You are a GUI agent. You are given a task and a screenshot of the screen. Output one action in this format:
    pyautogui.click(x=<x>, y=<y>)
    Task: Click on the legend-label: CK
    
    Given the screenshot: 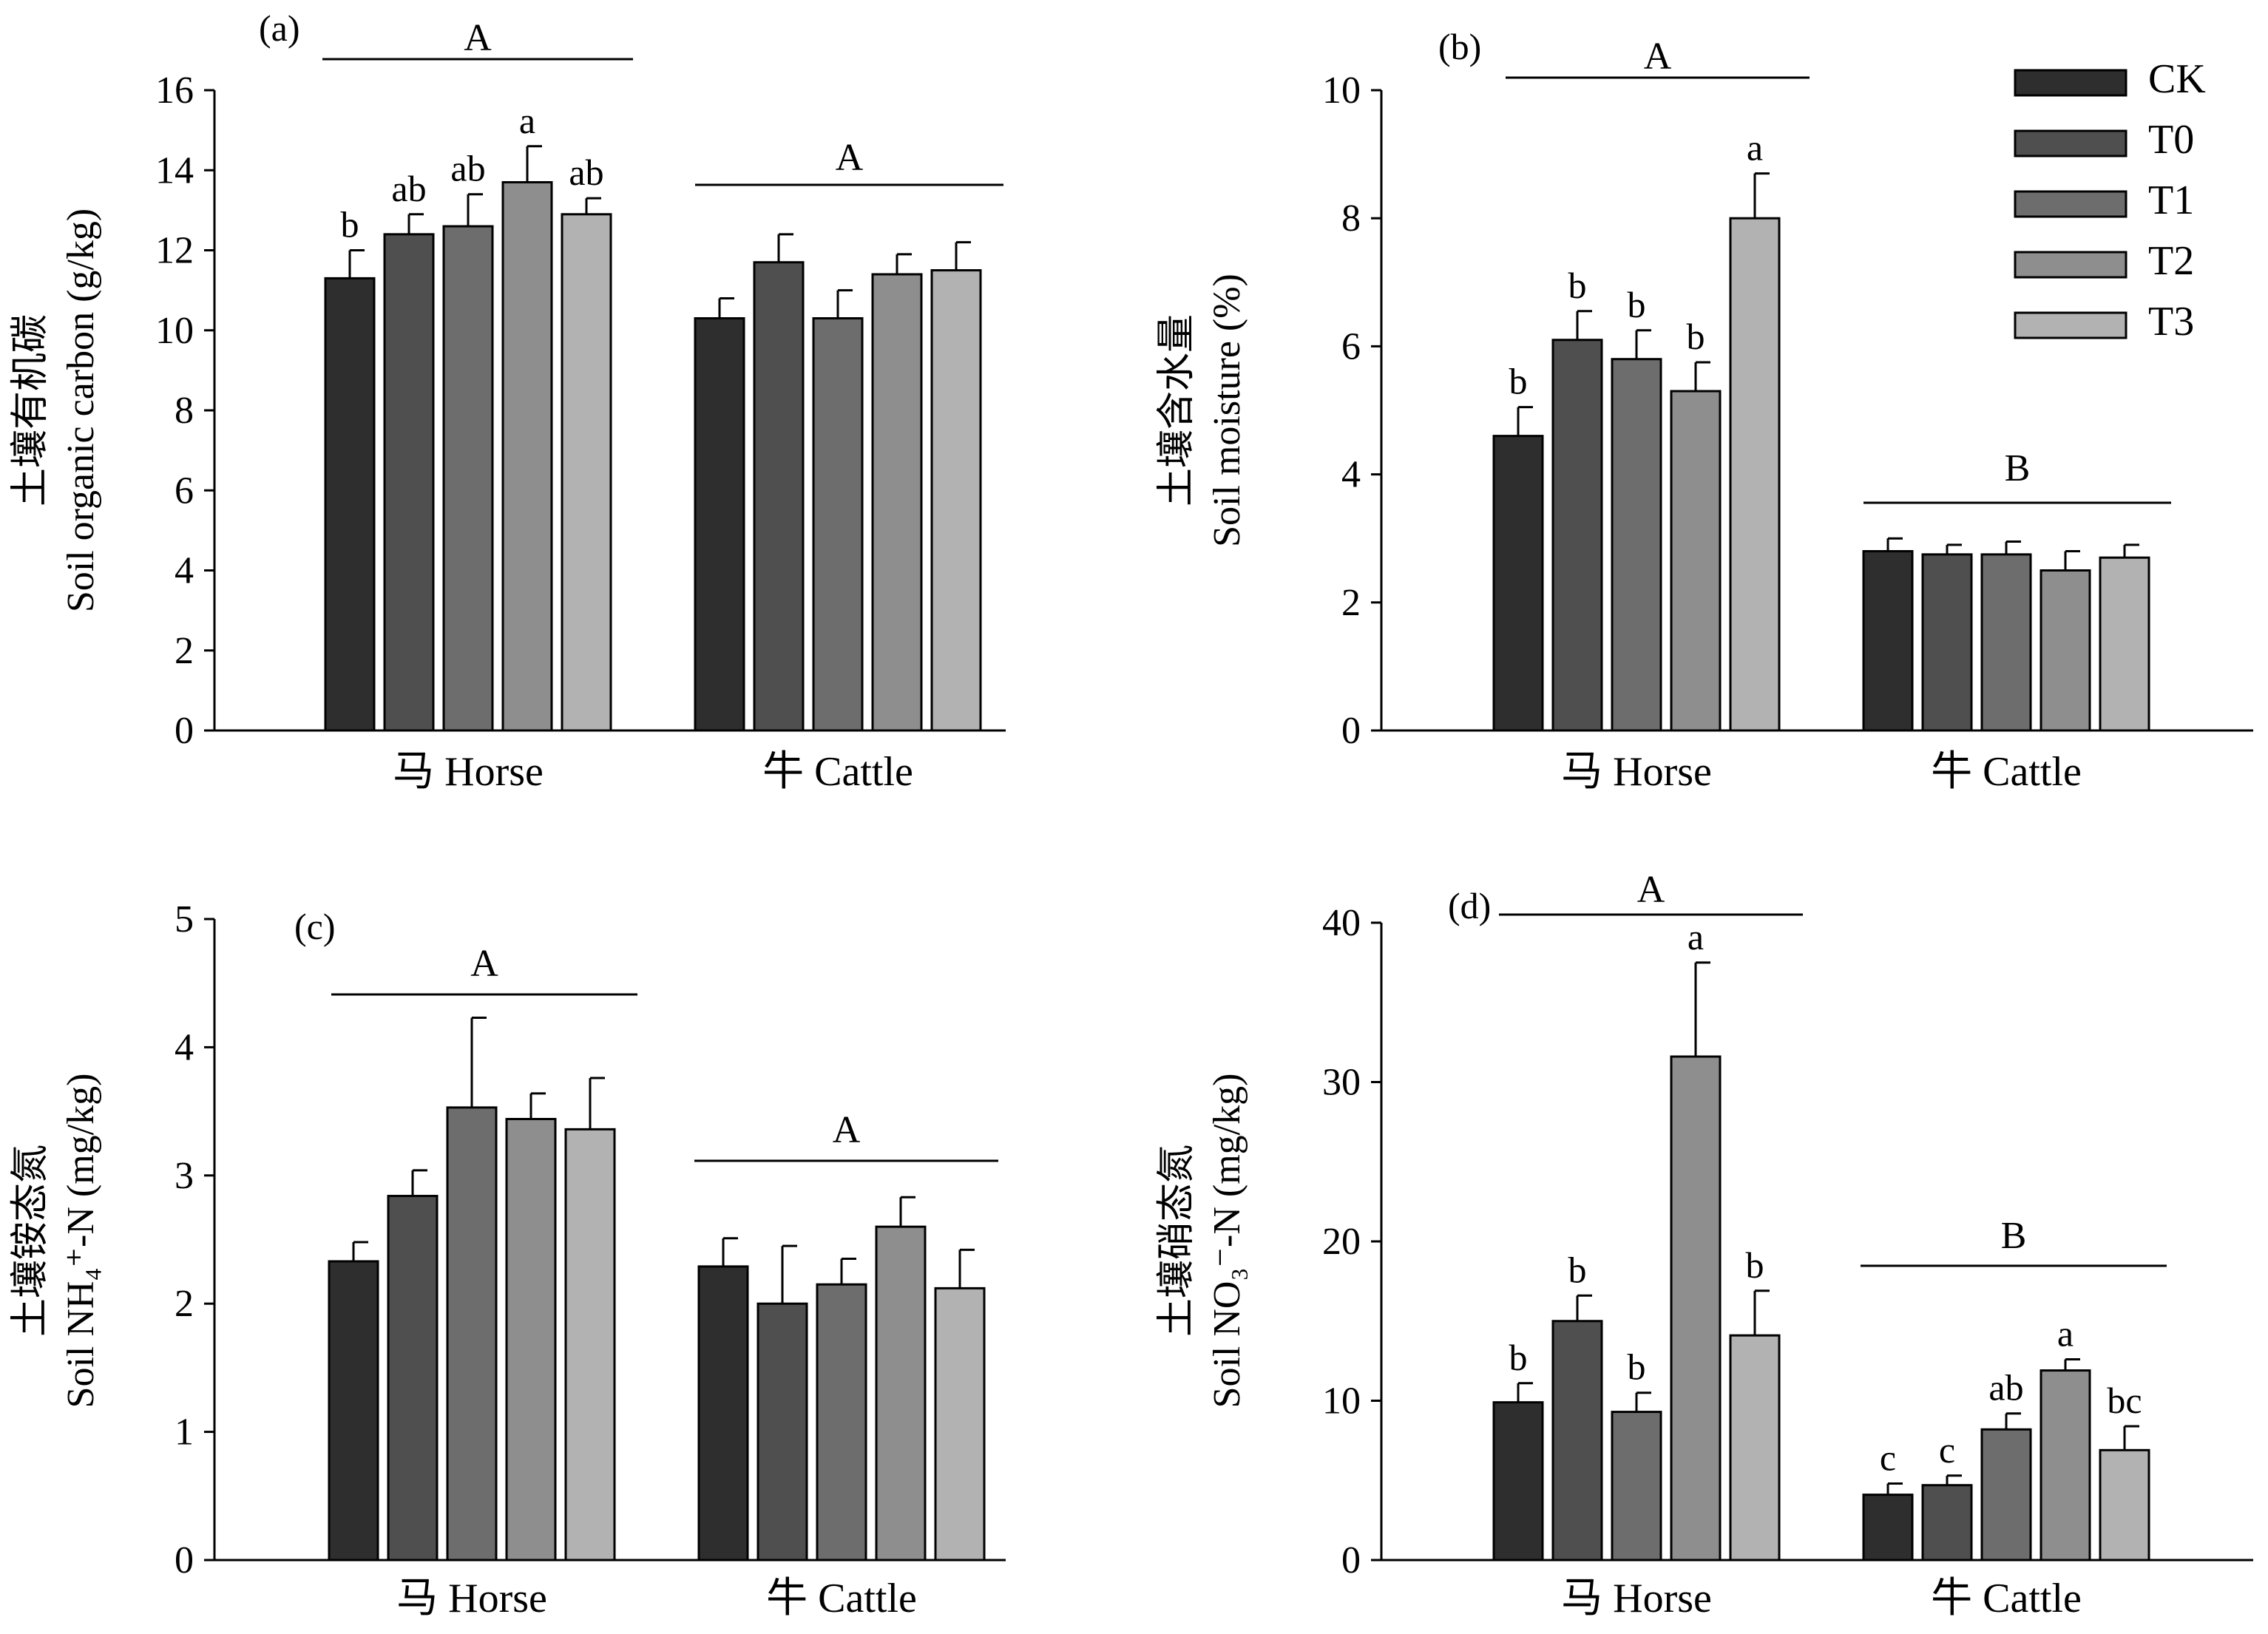 What is the action you would take?
    pyautogui.click(x=2177, y=79)
    